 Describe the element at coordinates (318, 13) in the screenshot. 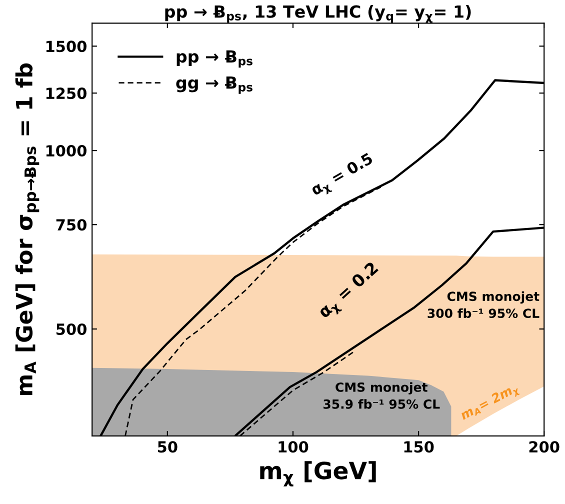

I see `chart-title: pp → Ƀ$_{ps}$, 13 TeV LHC (y$_{q}$= y$_{χ}$= 1)` at that location.